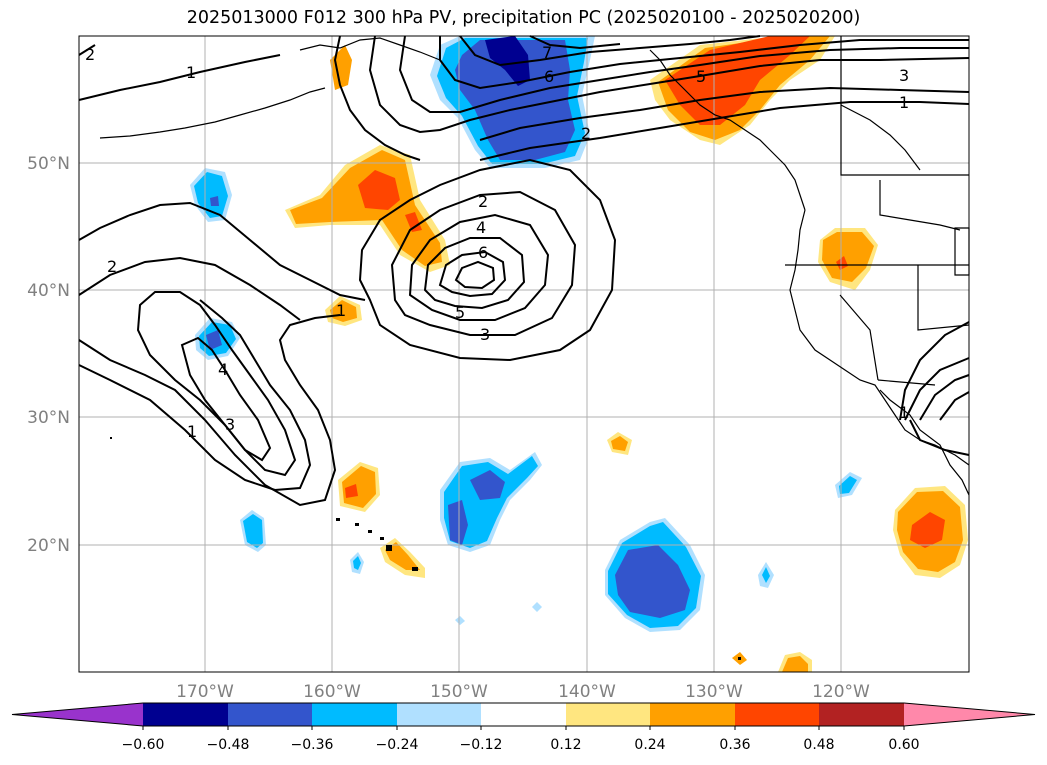  I want to click on lon-tick-labels: 170°W 160°W 150°W 140°W 130°W 120°W, so click(523, 692).